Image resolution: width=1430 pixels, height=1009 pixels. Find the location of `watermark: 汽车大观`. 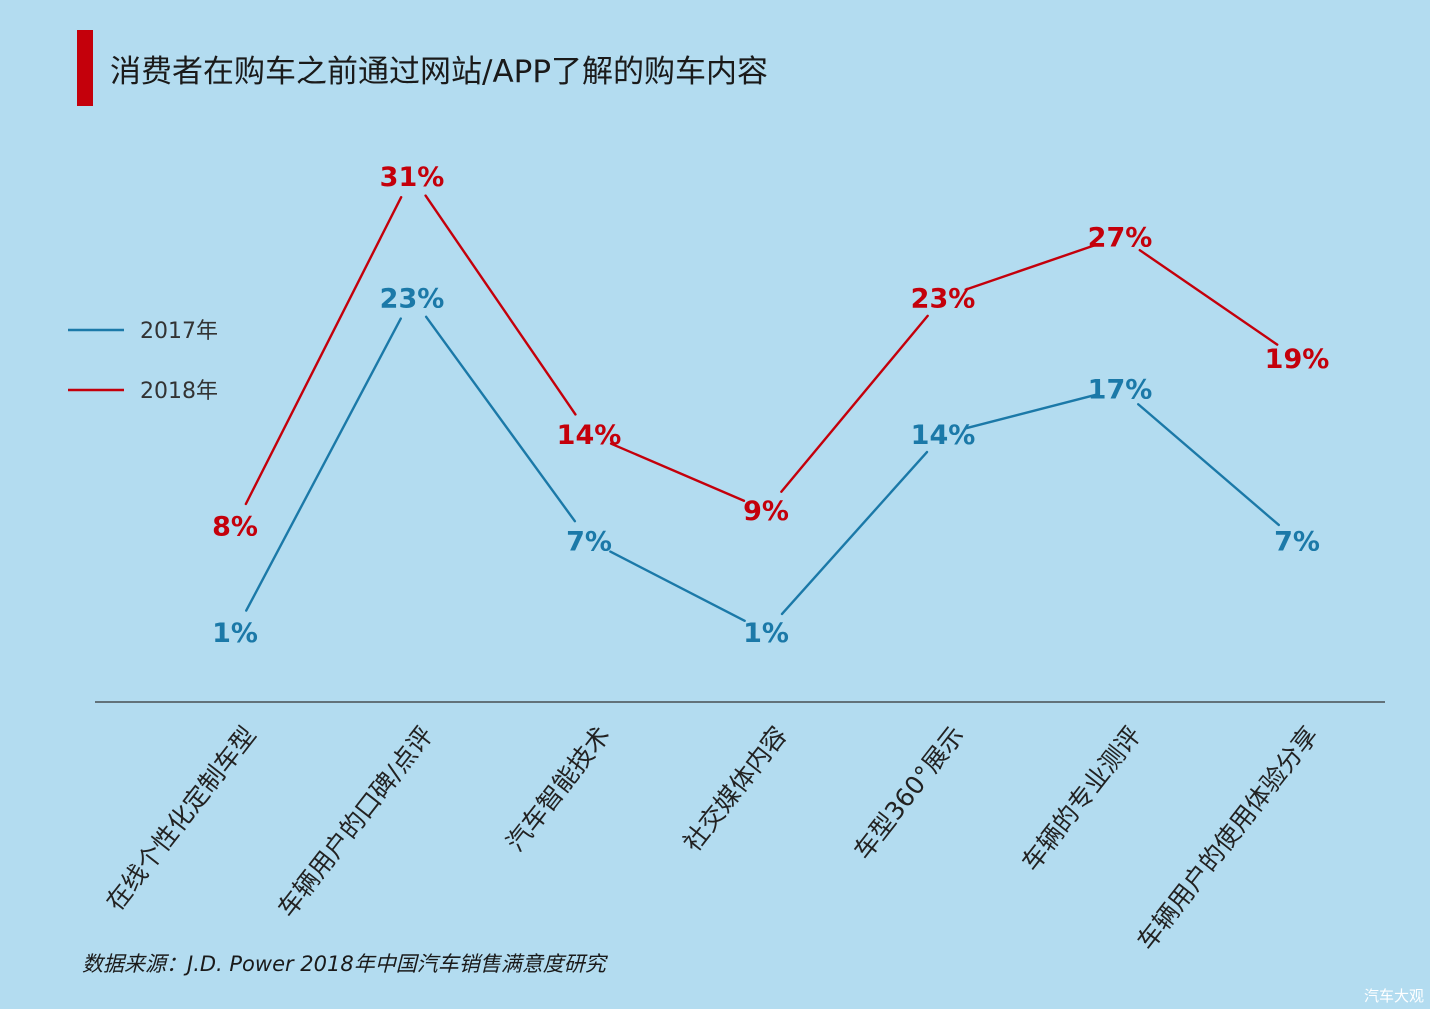

watermark: 汽车大观 is located at coordinates (1393, 996).